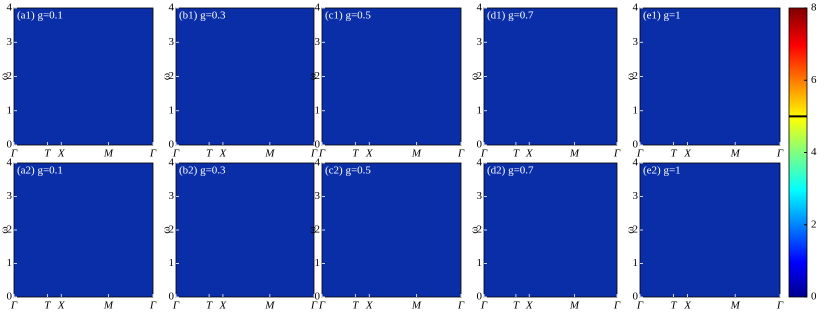 Image resolution: width=830 pixels, height=313 pixels. Describe the element at coordinates (814, 152) in the screenshot. I see `colorbar-tick-label: 4` at that location.